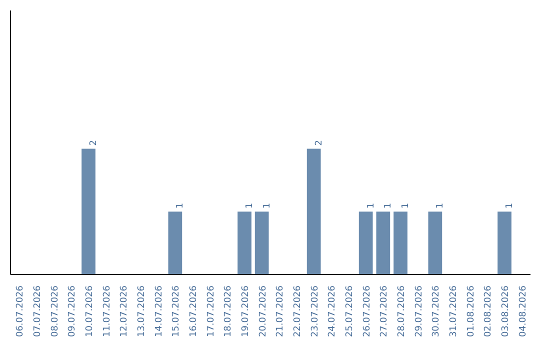 The image size is (540, 340). What do you see at coordinates (385, 311) in the screenshot?
I see `x-tick-label: 27.07.2026` at bounding box center [385, 311].